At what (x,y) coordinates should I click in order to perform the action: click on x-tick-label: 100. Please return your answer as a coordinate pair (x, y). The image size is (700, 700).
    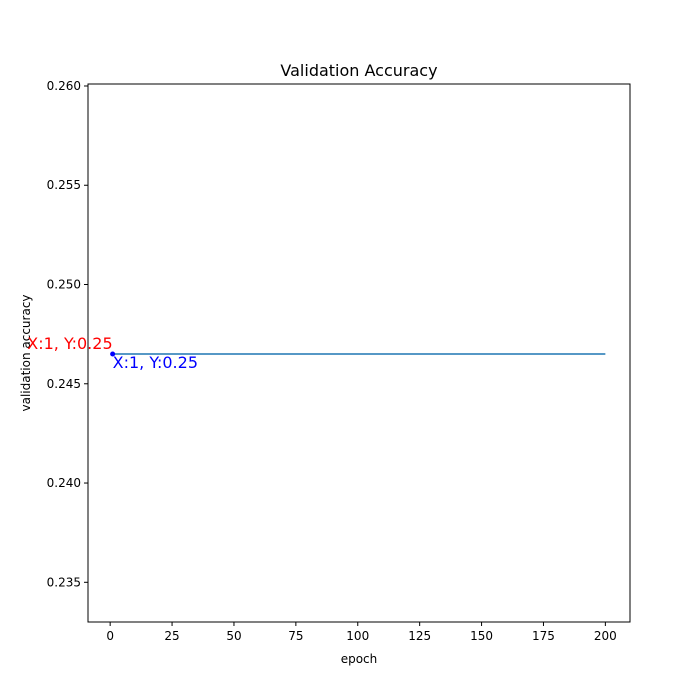
    Looking at the image, I should click on (357, 636).